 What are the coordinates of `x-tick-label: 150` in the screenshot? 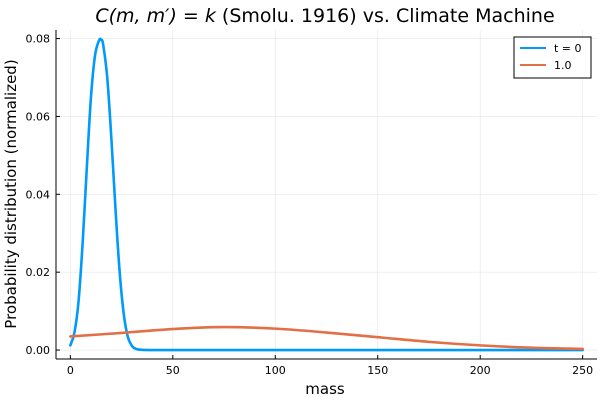 It's located at (377, 370).